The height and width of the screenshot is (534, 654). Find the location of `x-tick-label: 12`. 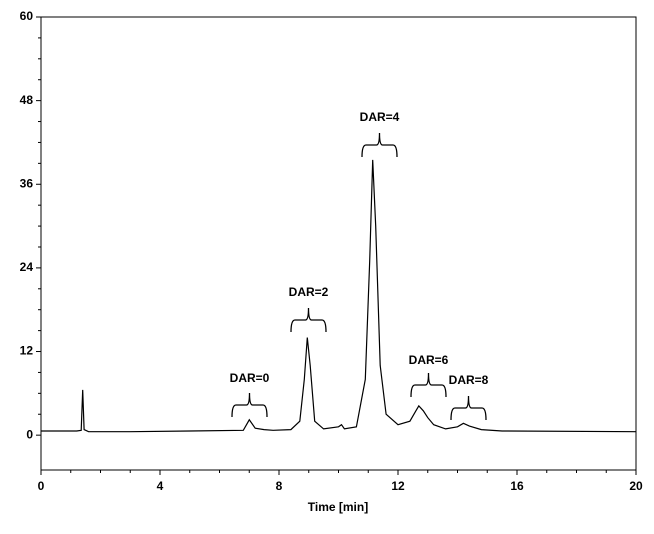

x-tick-label: 12 is located at coordinates (398, 486).